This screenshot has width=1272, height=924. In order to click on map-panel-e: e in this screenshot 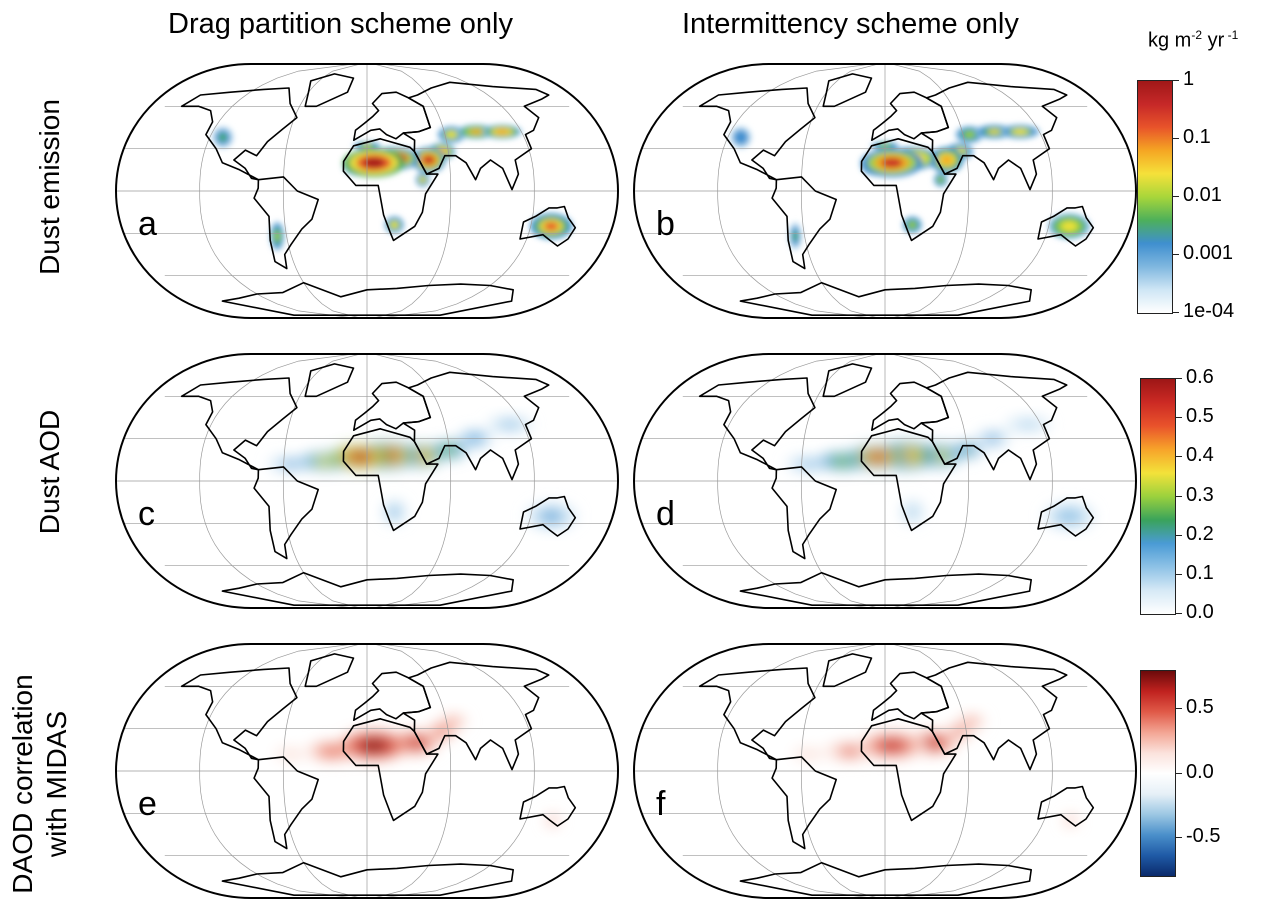, I will do `click(367, 771)`.